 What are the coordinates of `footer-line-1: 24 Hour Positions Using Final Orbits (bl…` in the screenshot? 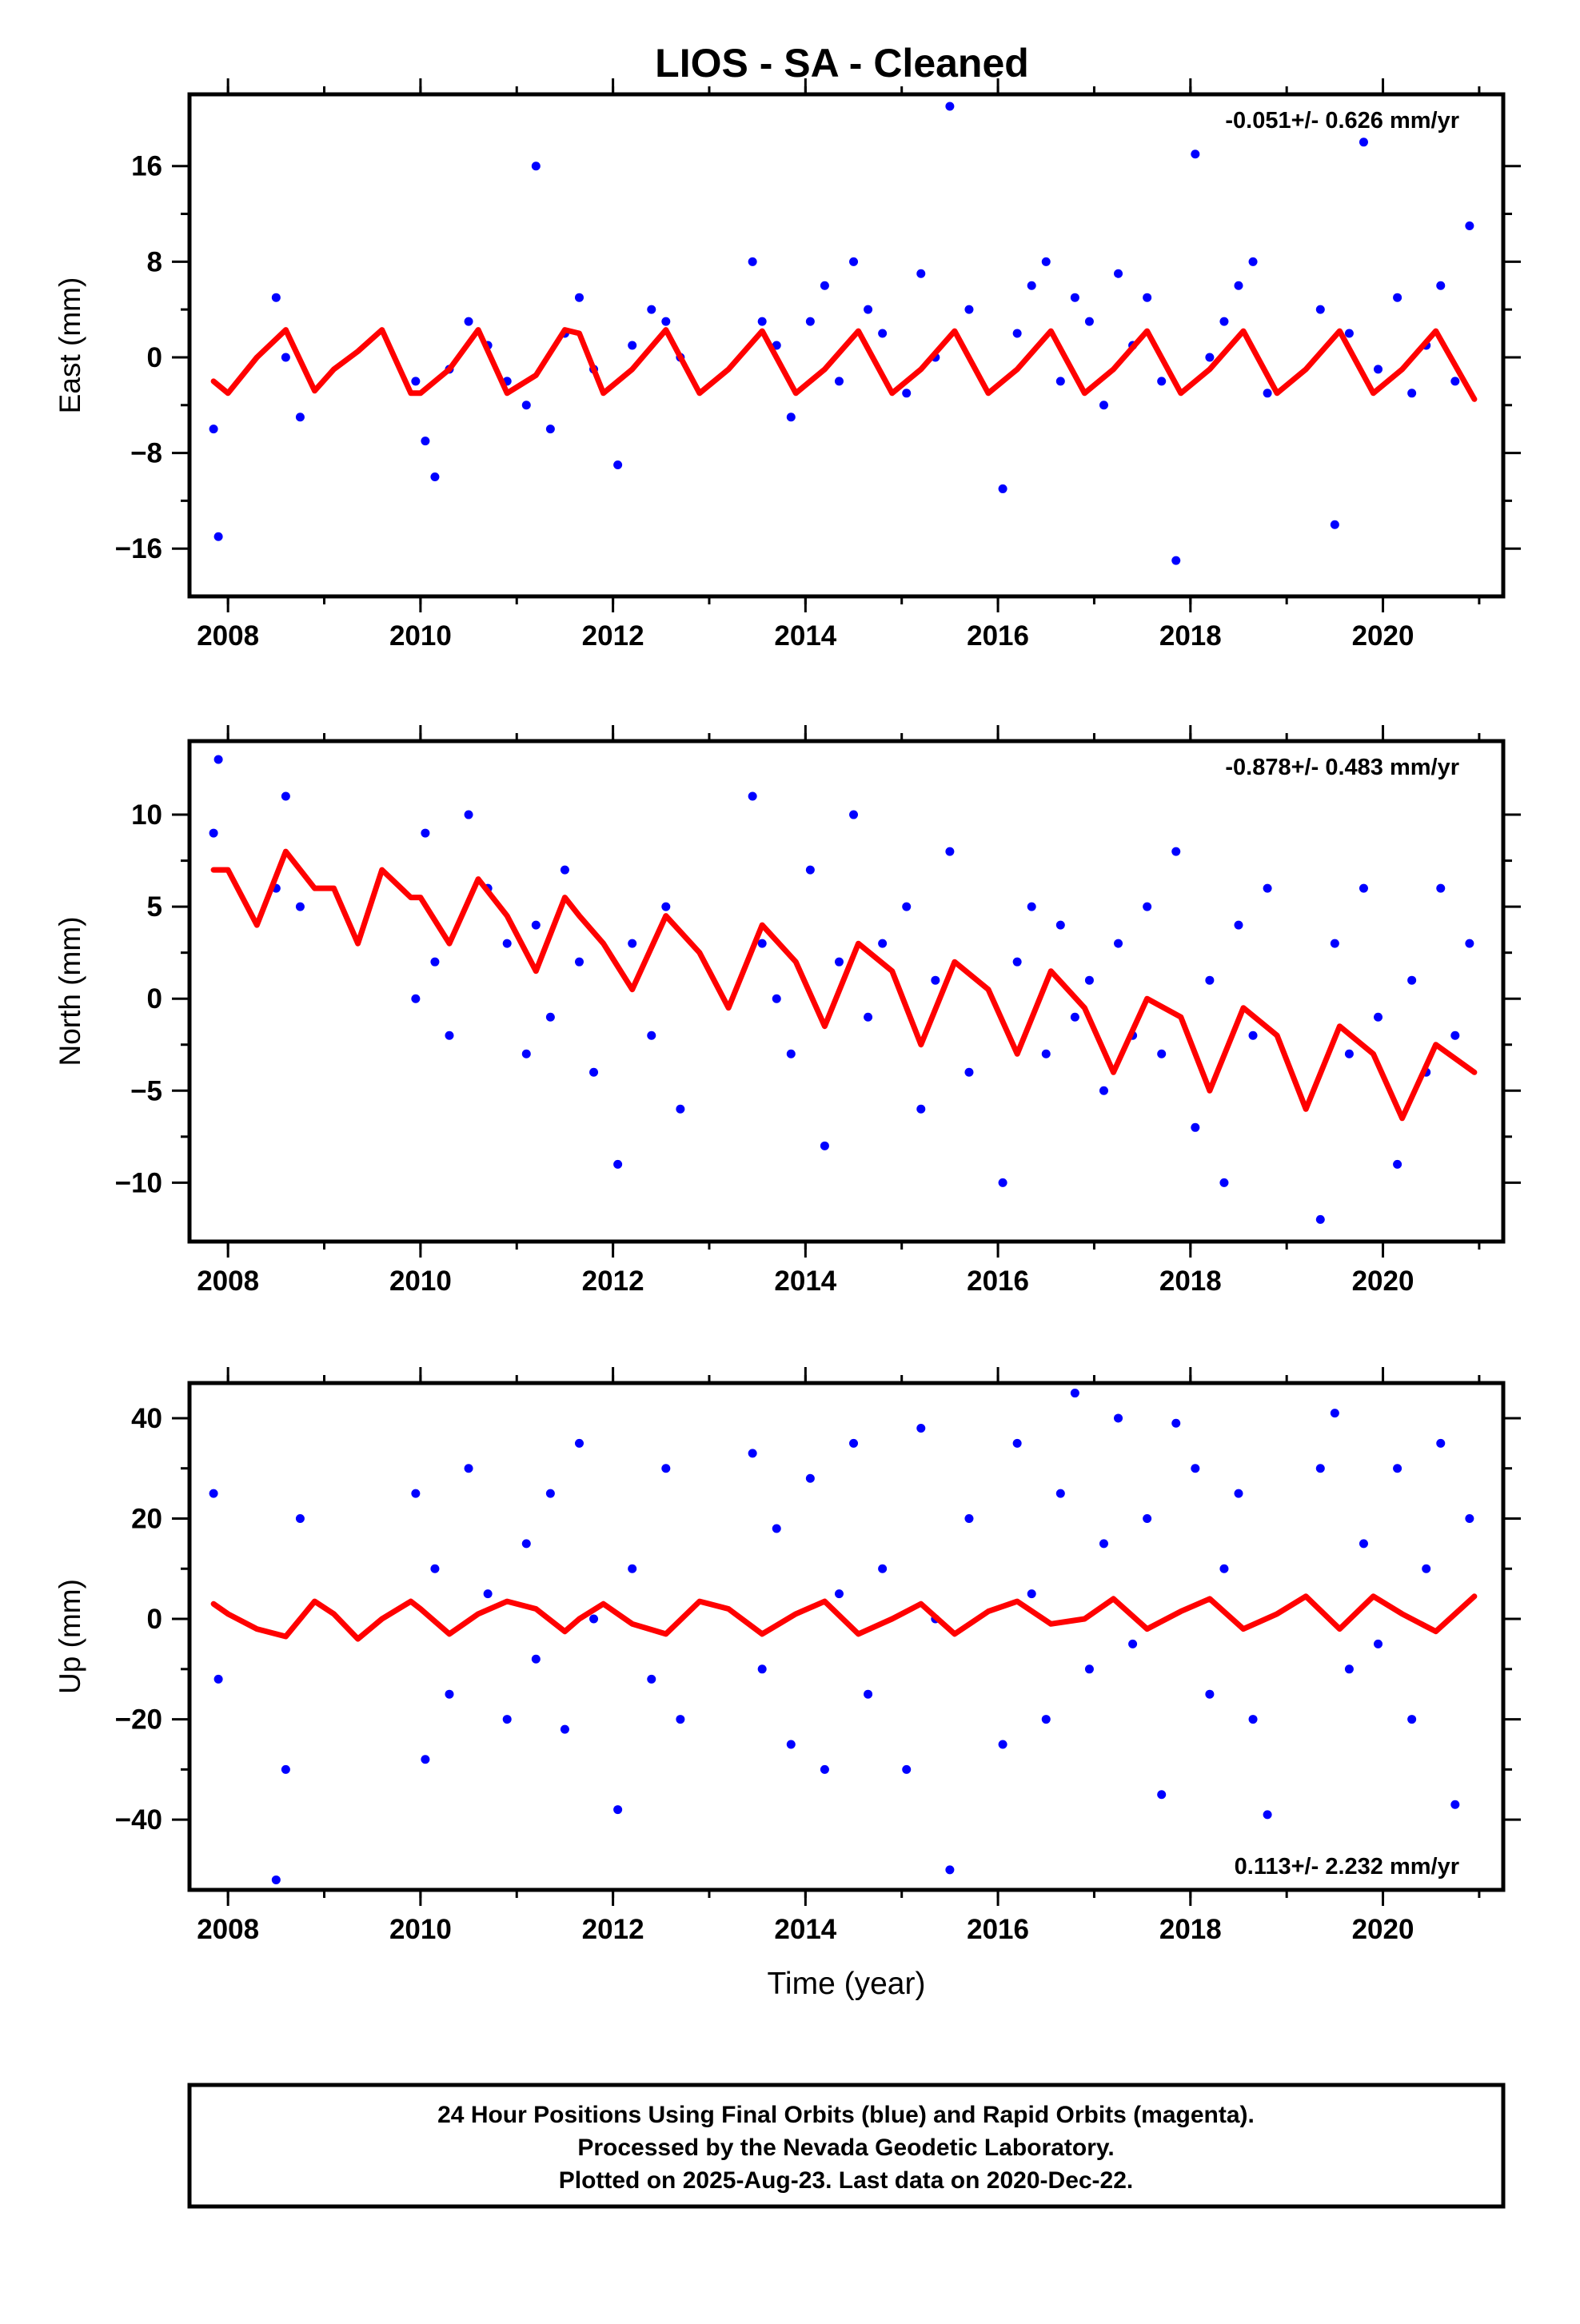 It's located at (846, 2115).